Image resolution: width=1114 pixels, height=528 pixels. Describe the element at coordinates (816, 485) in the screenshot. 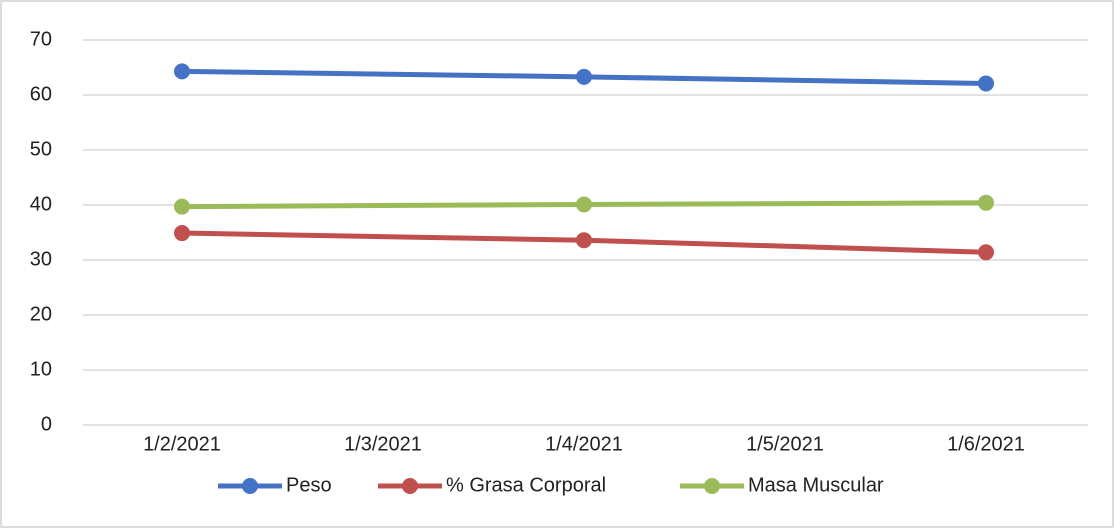

I see `legend-label: Masa Muscular` at that location.